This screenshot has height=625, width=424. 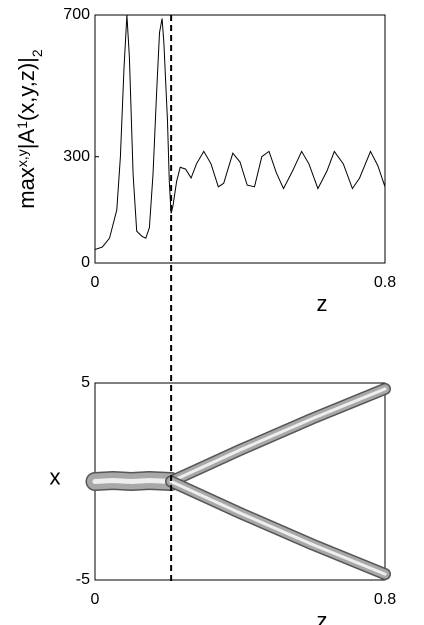 What do you see at coordinates (55, 476) in the screenshot?
I see `y-axis-label: x` at bounding box center [55, 476].